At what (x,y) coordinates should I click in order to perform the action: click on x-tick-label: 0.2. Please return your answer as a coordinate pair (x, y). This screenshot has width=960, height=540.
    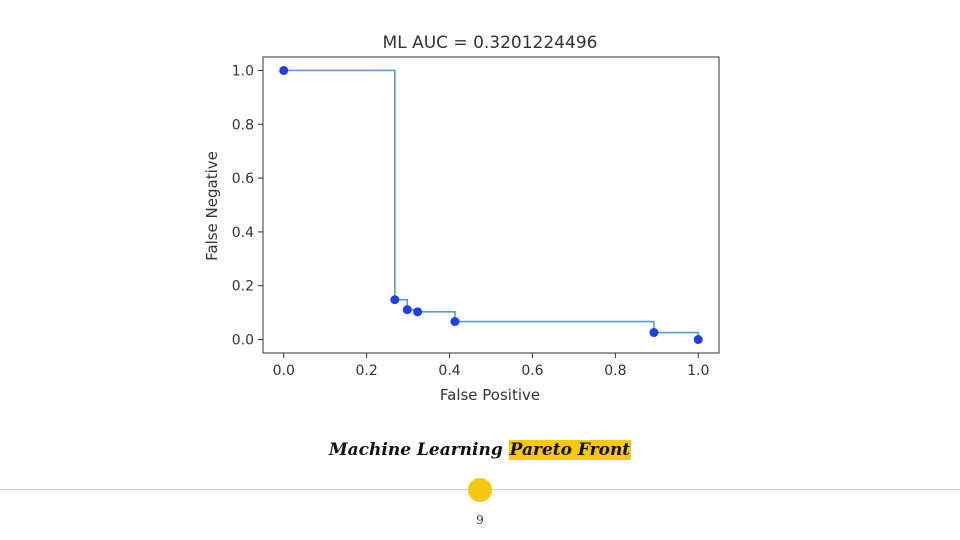
    Looking at the image, I should click on (367, 371).